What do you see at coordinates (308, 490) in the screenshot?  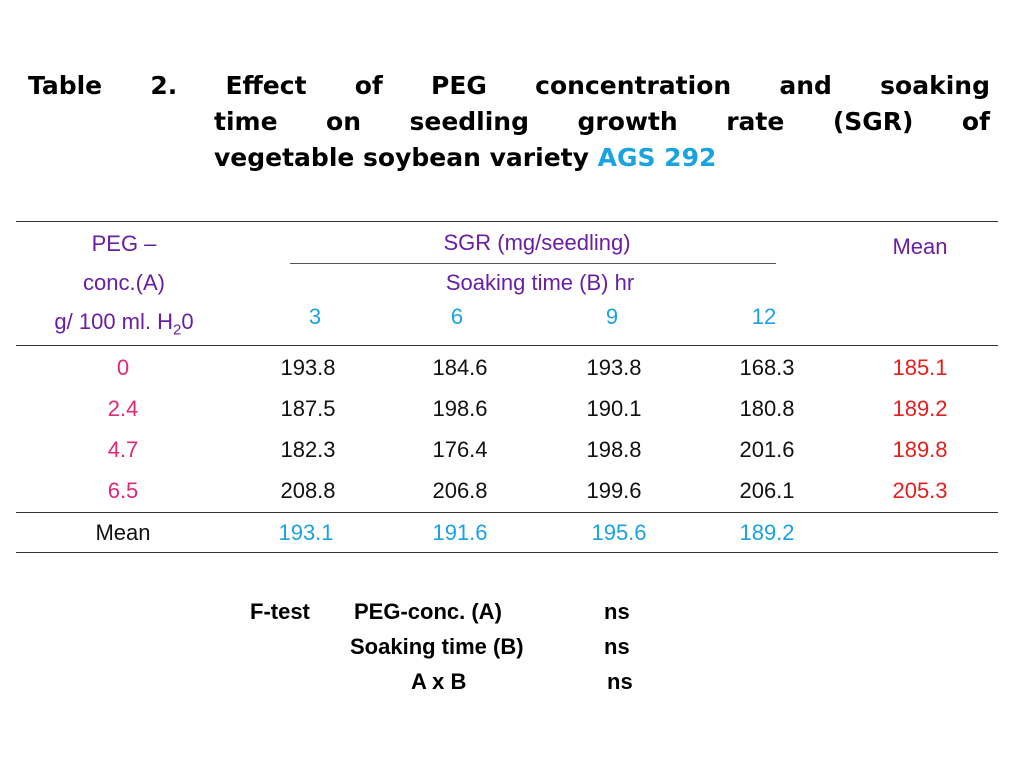 I see `value-cell: 208.8` at bounding box center [308, 490].